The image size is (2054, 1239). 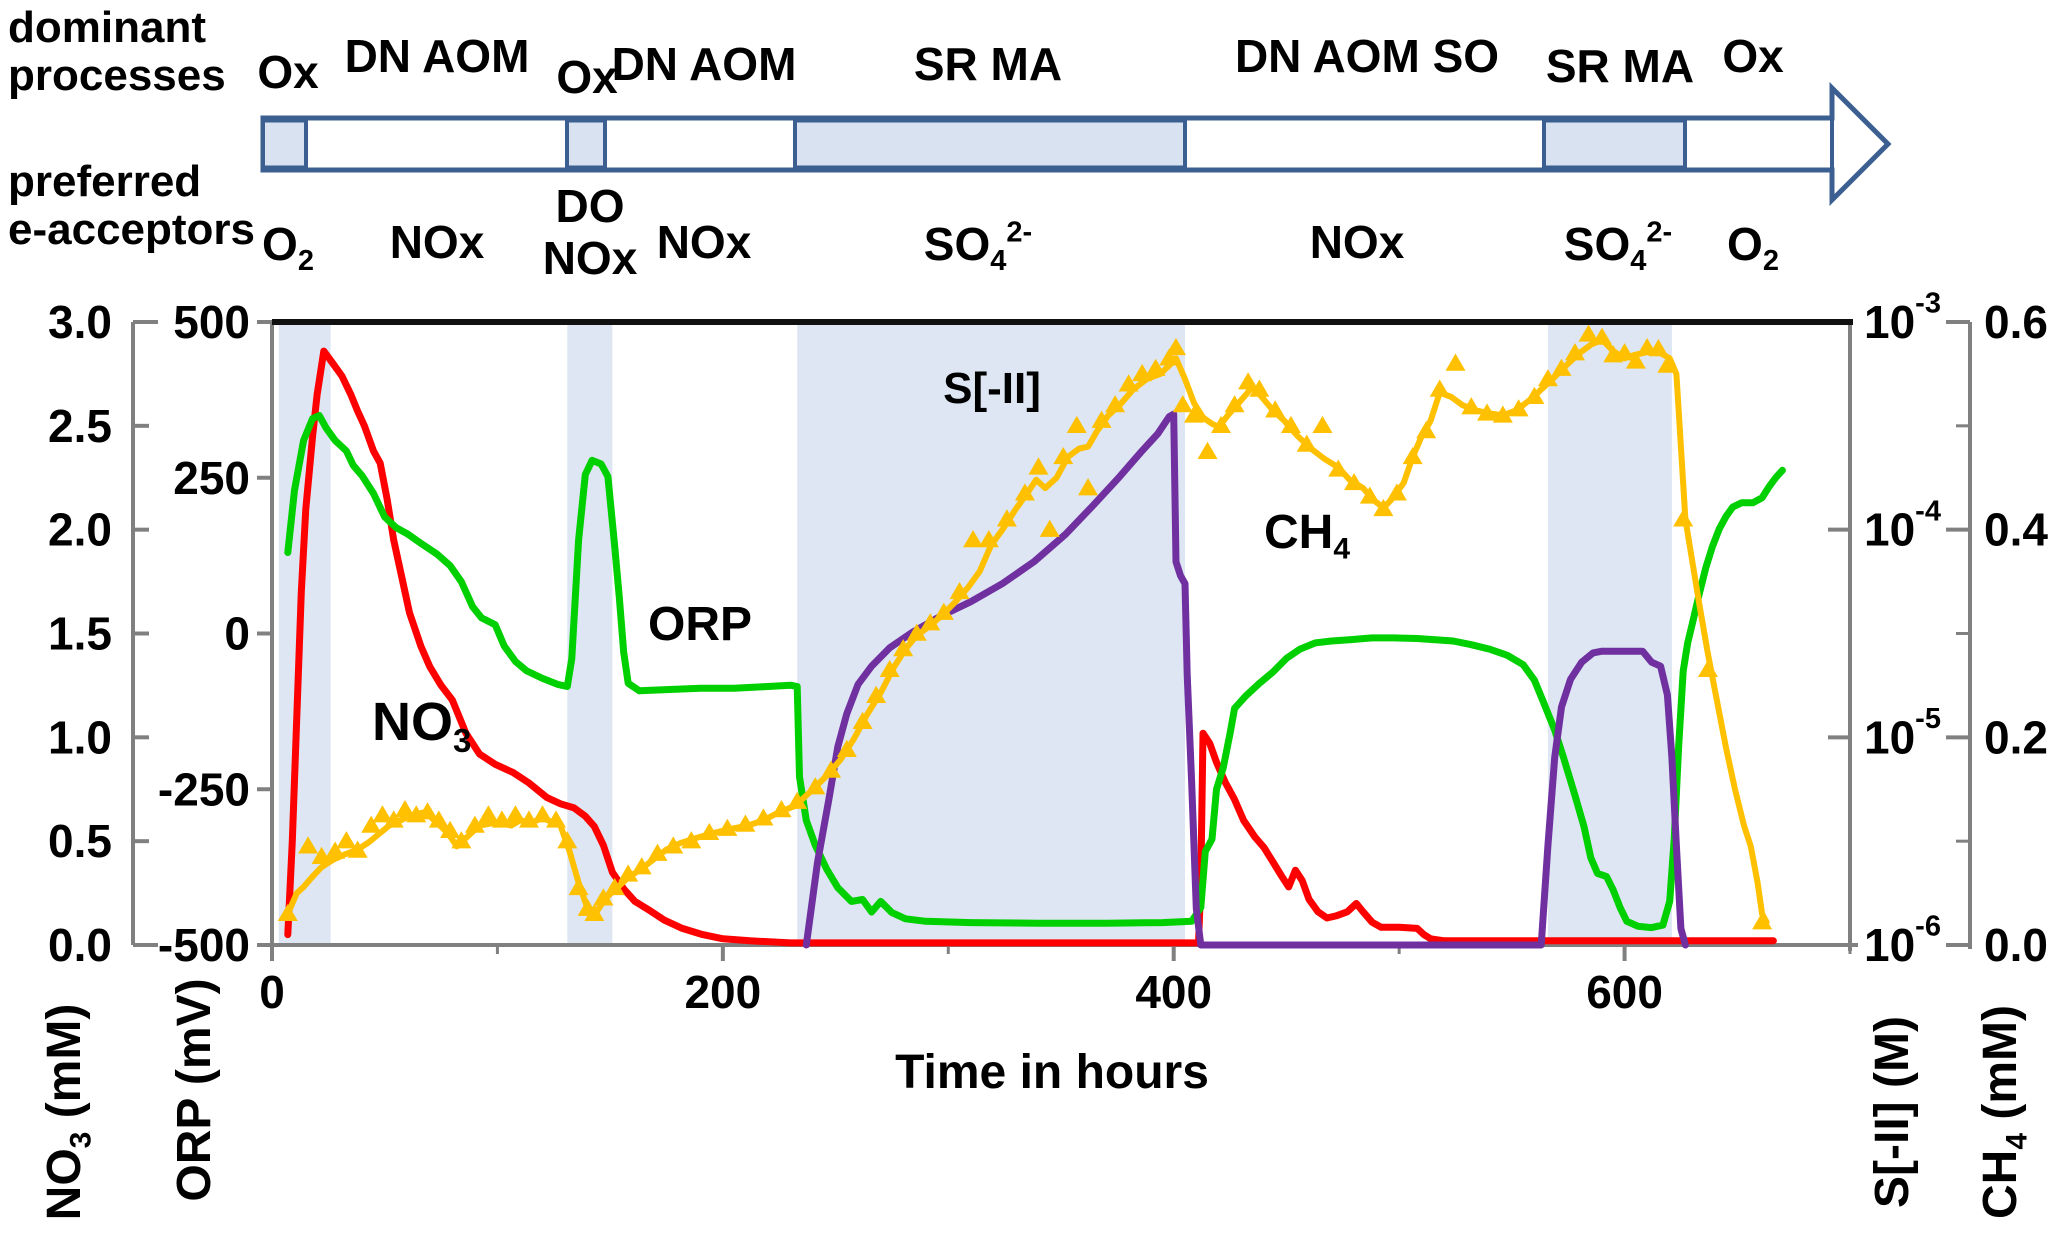 I want to click on process-label-6: SR MA, so click(x=1620, y=66).